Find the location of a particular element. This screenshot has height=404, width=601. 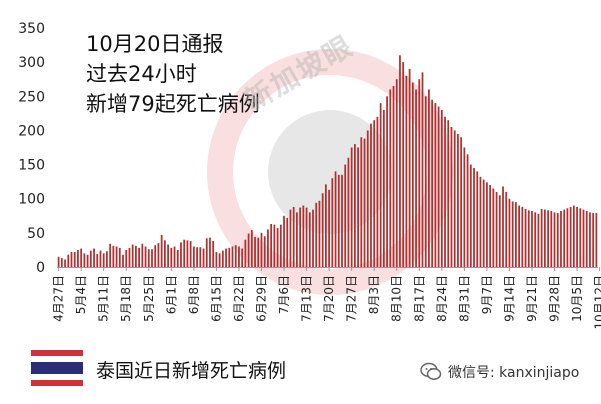

x-tick-label: 7月6日 is located at coordinates (284, 294).